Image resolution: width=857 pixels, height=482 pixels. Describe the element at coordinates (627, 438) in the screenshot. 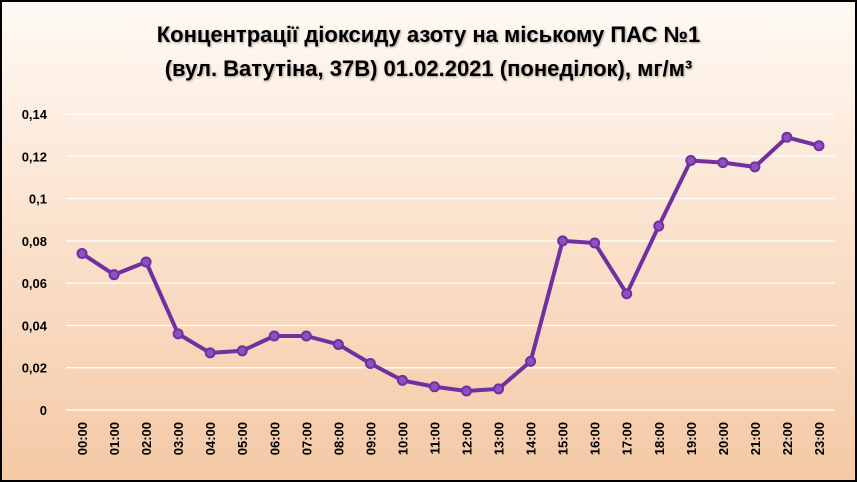

I see `x-tick-label: 17:00` at that location.